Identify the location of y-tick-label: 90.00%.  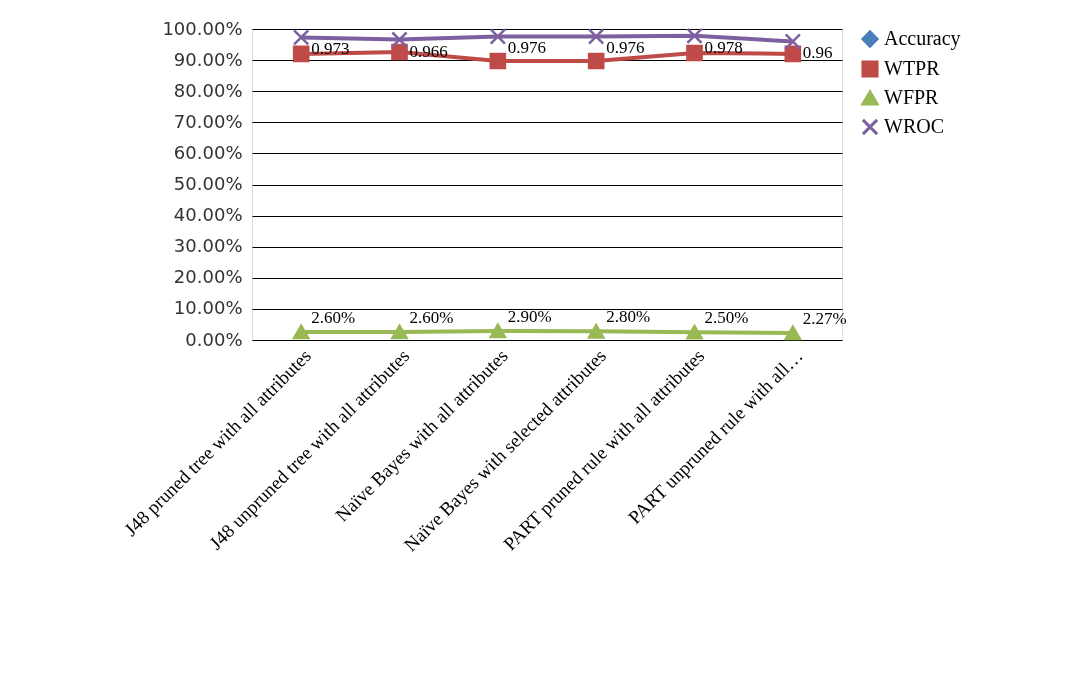
(208, 59).